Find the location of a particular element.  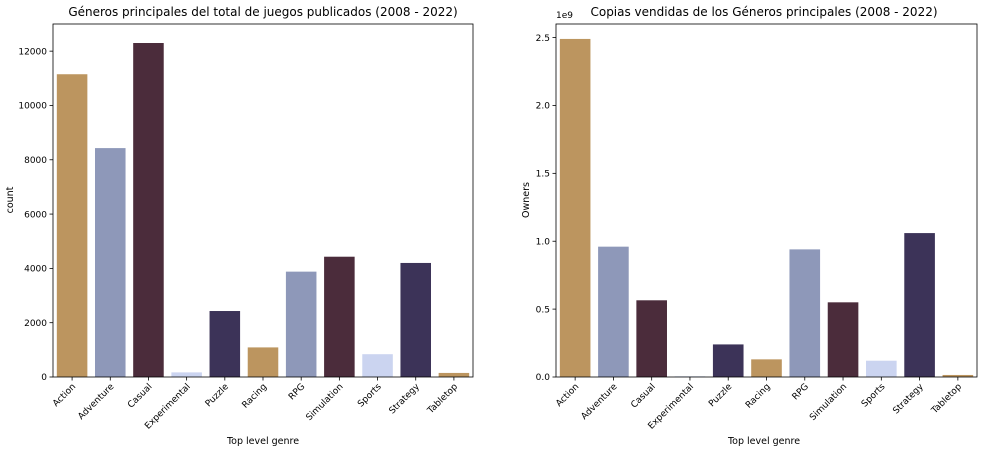

y-tick-label: 2000 is located at coordinates (35, 324).